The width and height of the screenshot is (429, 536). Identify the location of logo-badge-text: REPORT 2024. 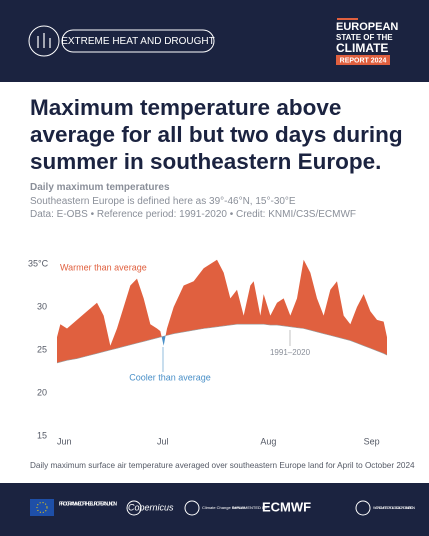
(363, 60).